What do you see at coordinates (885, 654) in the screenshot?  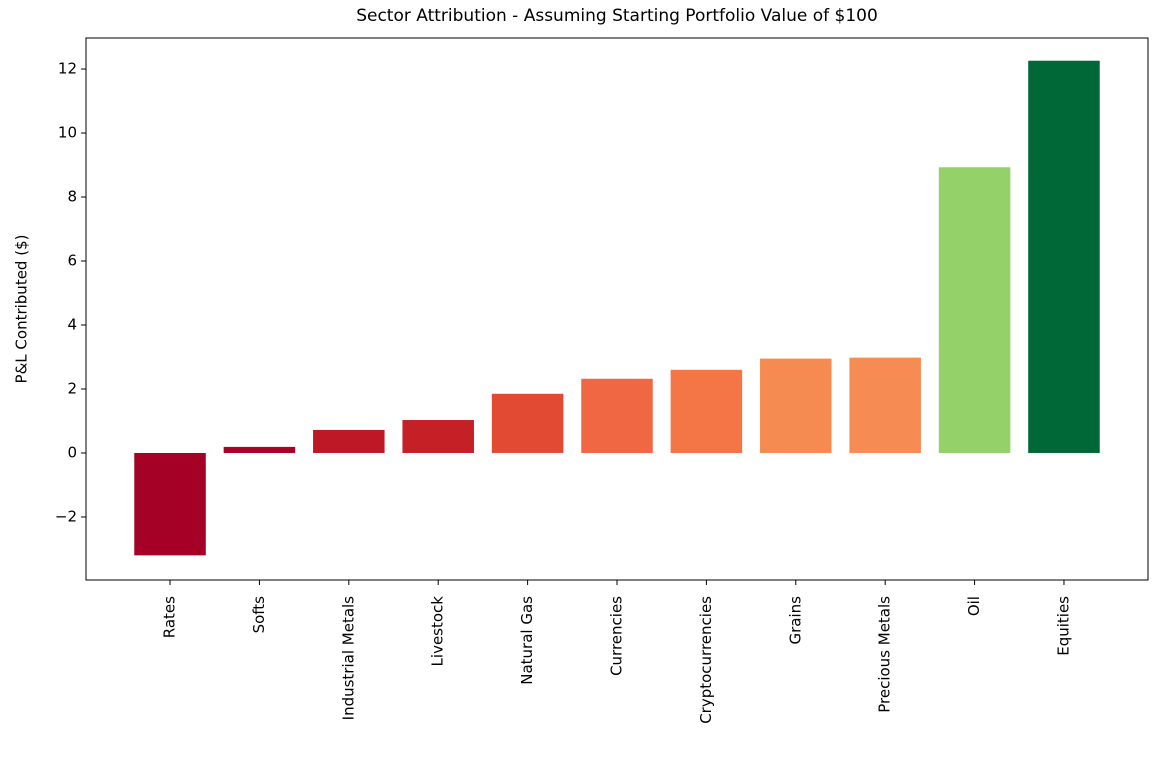 I see `x-tick-label: Precious Metals` at bounding box center [885, 654].